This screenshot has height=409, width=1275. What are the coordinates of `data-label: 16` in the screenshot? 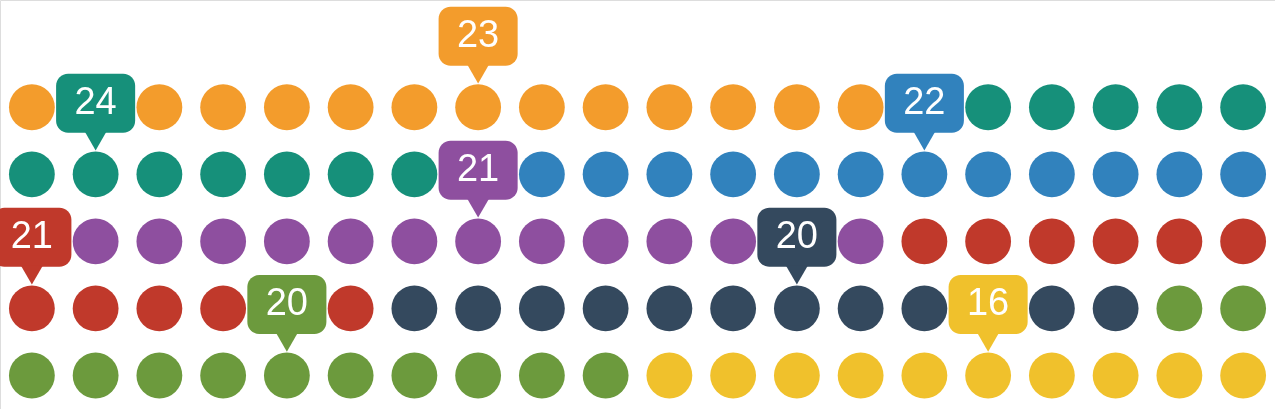 It's located at (988, 302).